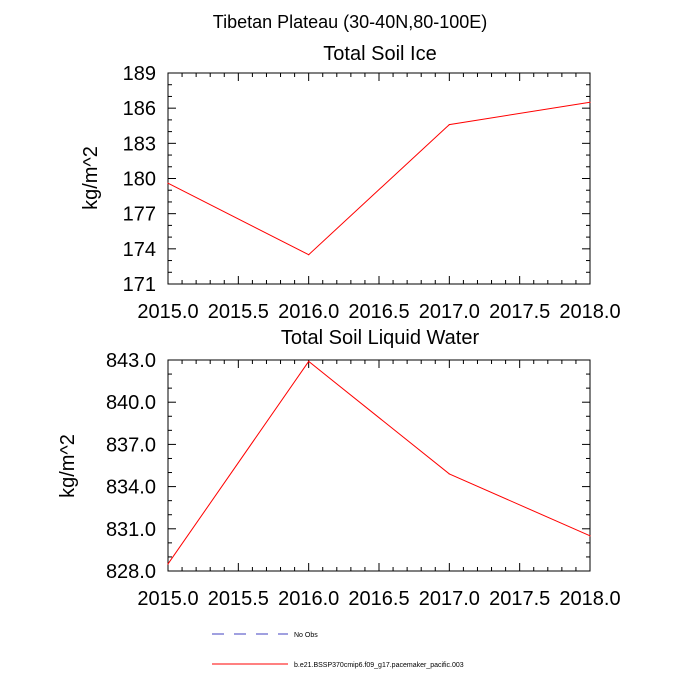  Describe the element at coordinates (308, 312) in the screenshot. I see `soil-ice-xtick-label: 2016.0` at that location.